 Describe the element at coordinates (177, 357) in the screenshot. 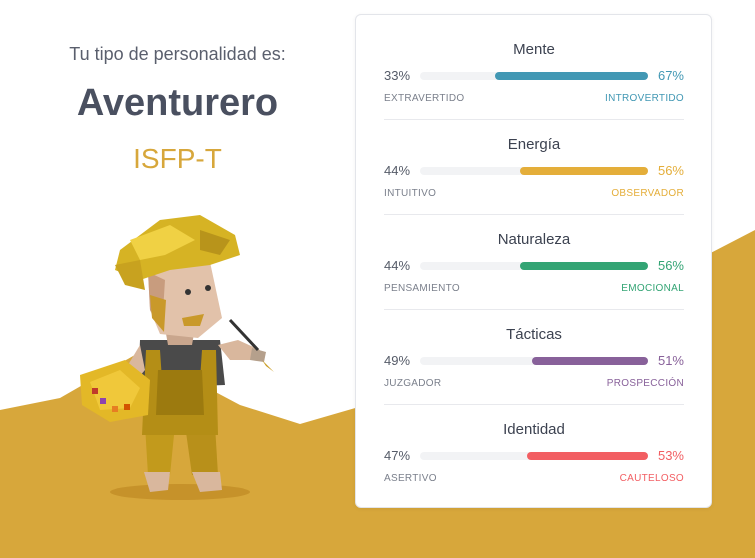

I see `adventurer-illustration` at that location.